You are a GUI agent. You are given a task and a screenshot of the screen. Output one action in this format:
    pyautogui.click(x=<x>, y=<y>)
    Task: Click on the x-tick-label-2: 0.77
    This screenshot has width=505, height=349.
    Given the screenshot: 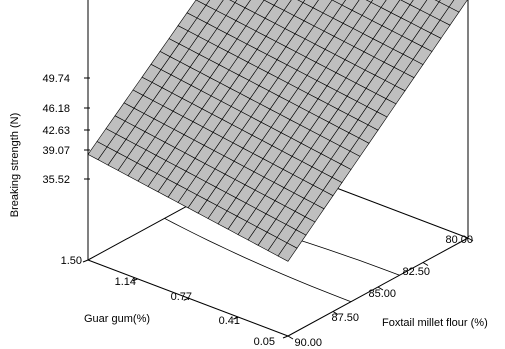 What is the action you would take?
    pyautogui.click(x=181, y=297)
    